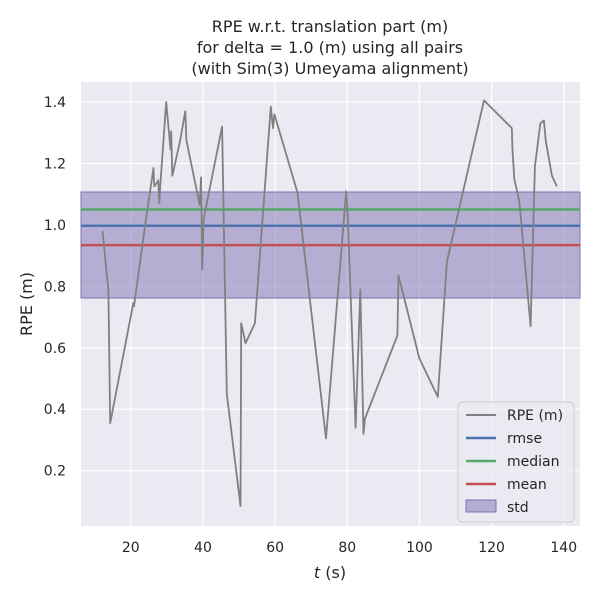 Image resolution: width=600 pixels, height=600 pixels. Describe the element at coordinates (563, 548) in the screenshot. I see `x-tick-label-140: 140` at that location.